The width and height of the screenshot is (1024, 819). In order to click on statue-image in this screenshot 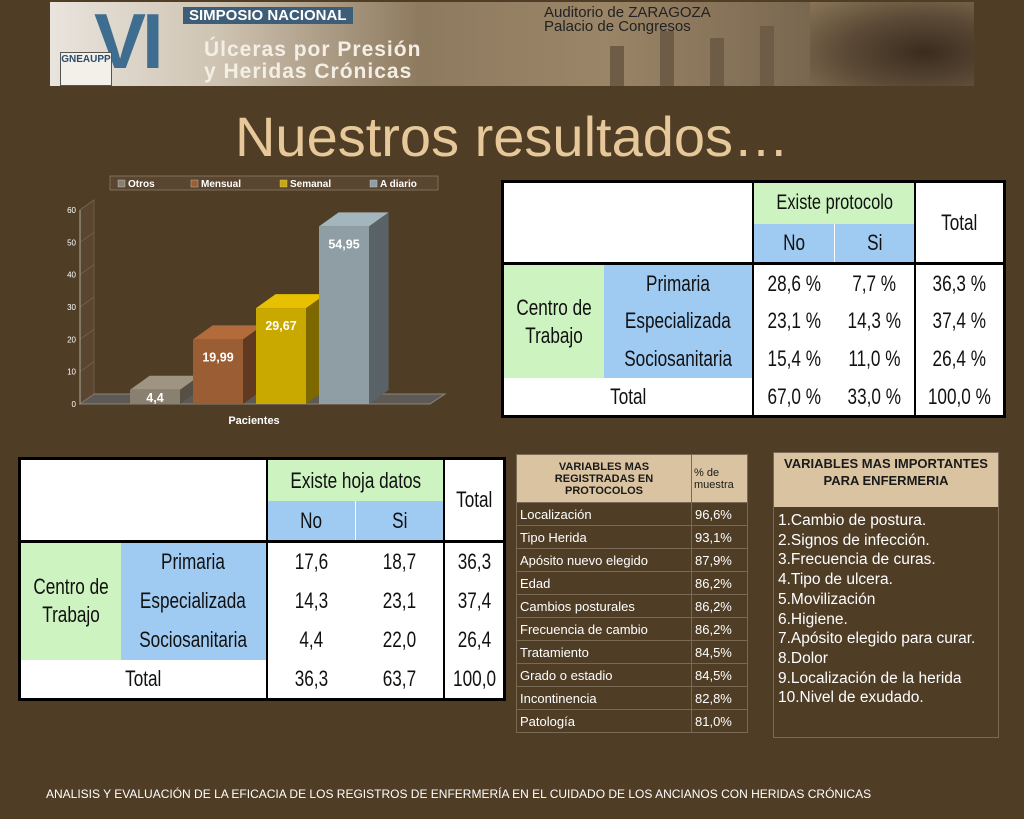, I will do `click(892, 44)`.